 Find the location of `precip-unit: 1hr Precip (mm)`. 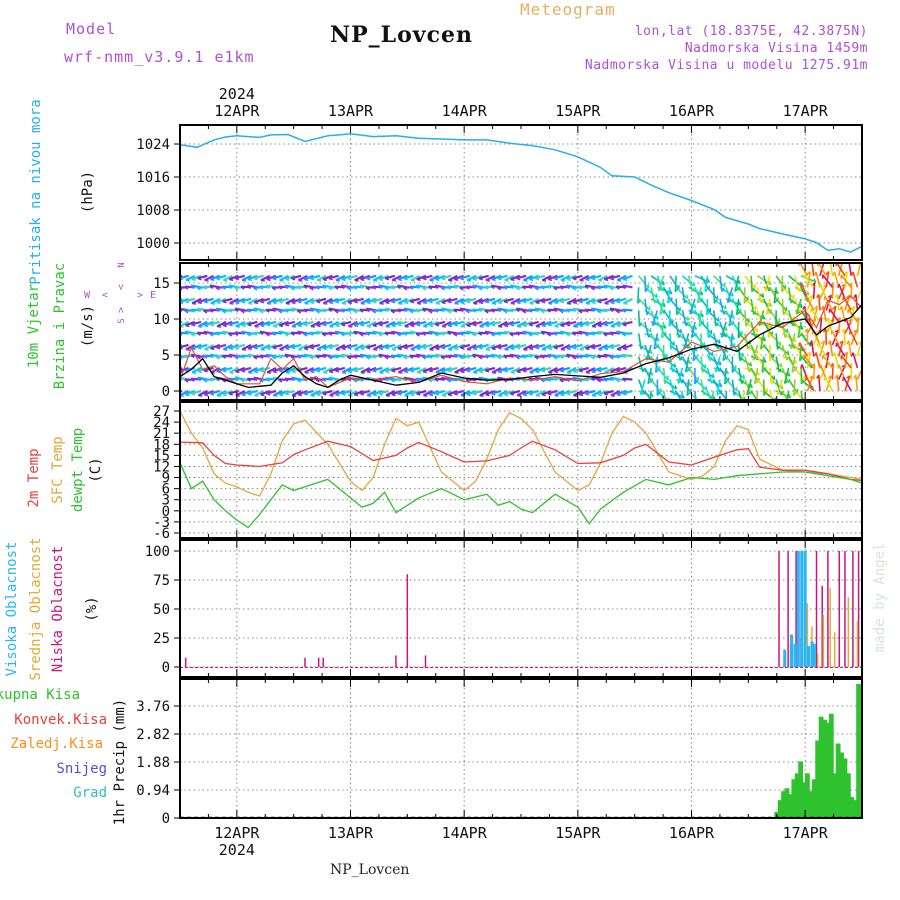

precip-unit: 1hr Precip (mm) is located at coordinates (120, 762).